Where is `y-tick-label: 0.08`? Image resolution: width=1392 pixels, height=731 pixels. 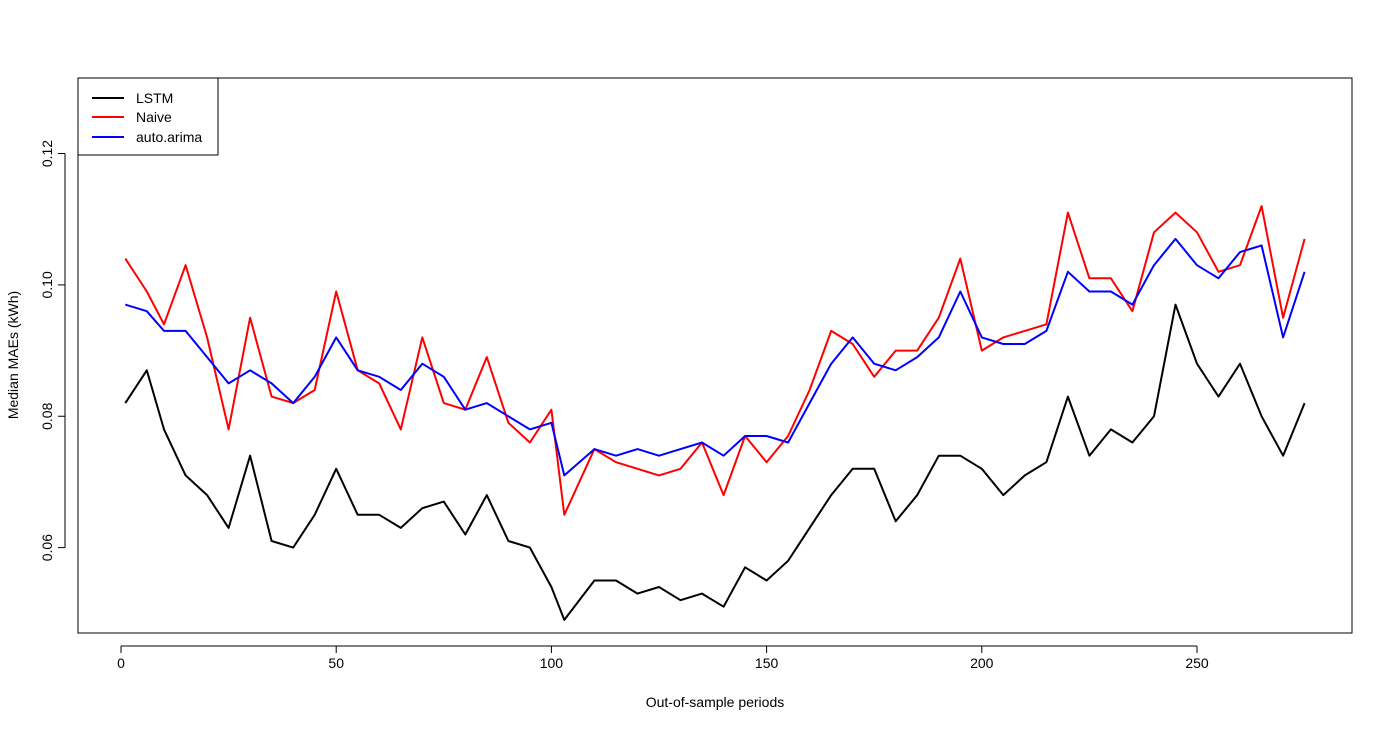 y-tick-label: 0.08 is located at coordinates (47, 415).